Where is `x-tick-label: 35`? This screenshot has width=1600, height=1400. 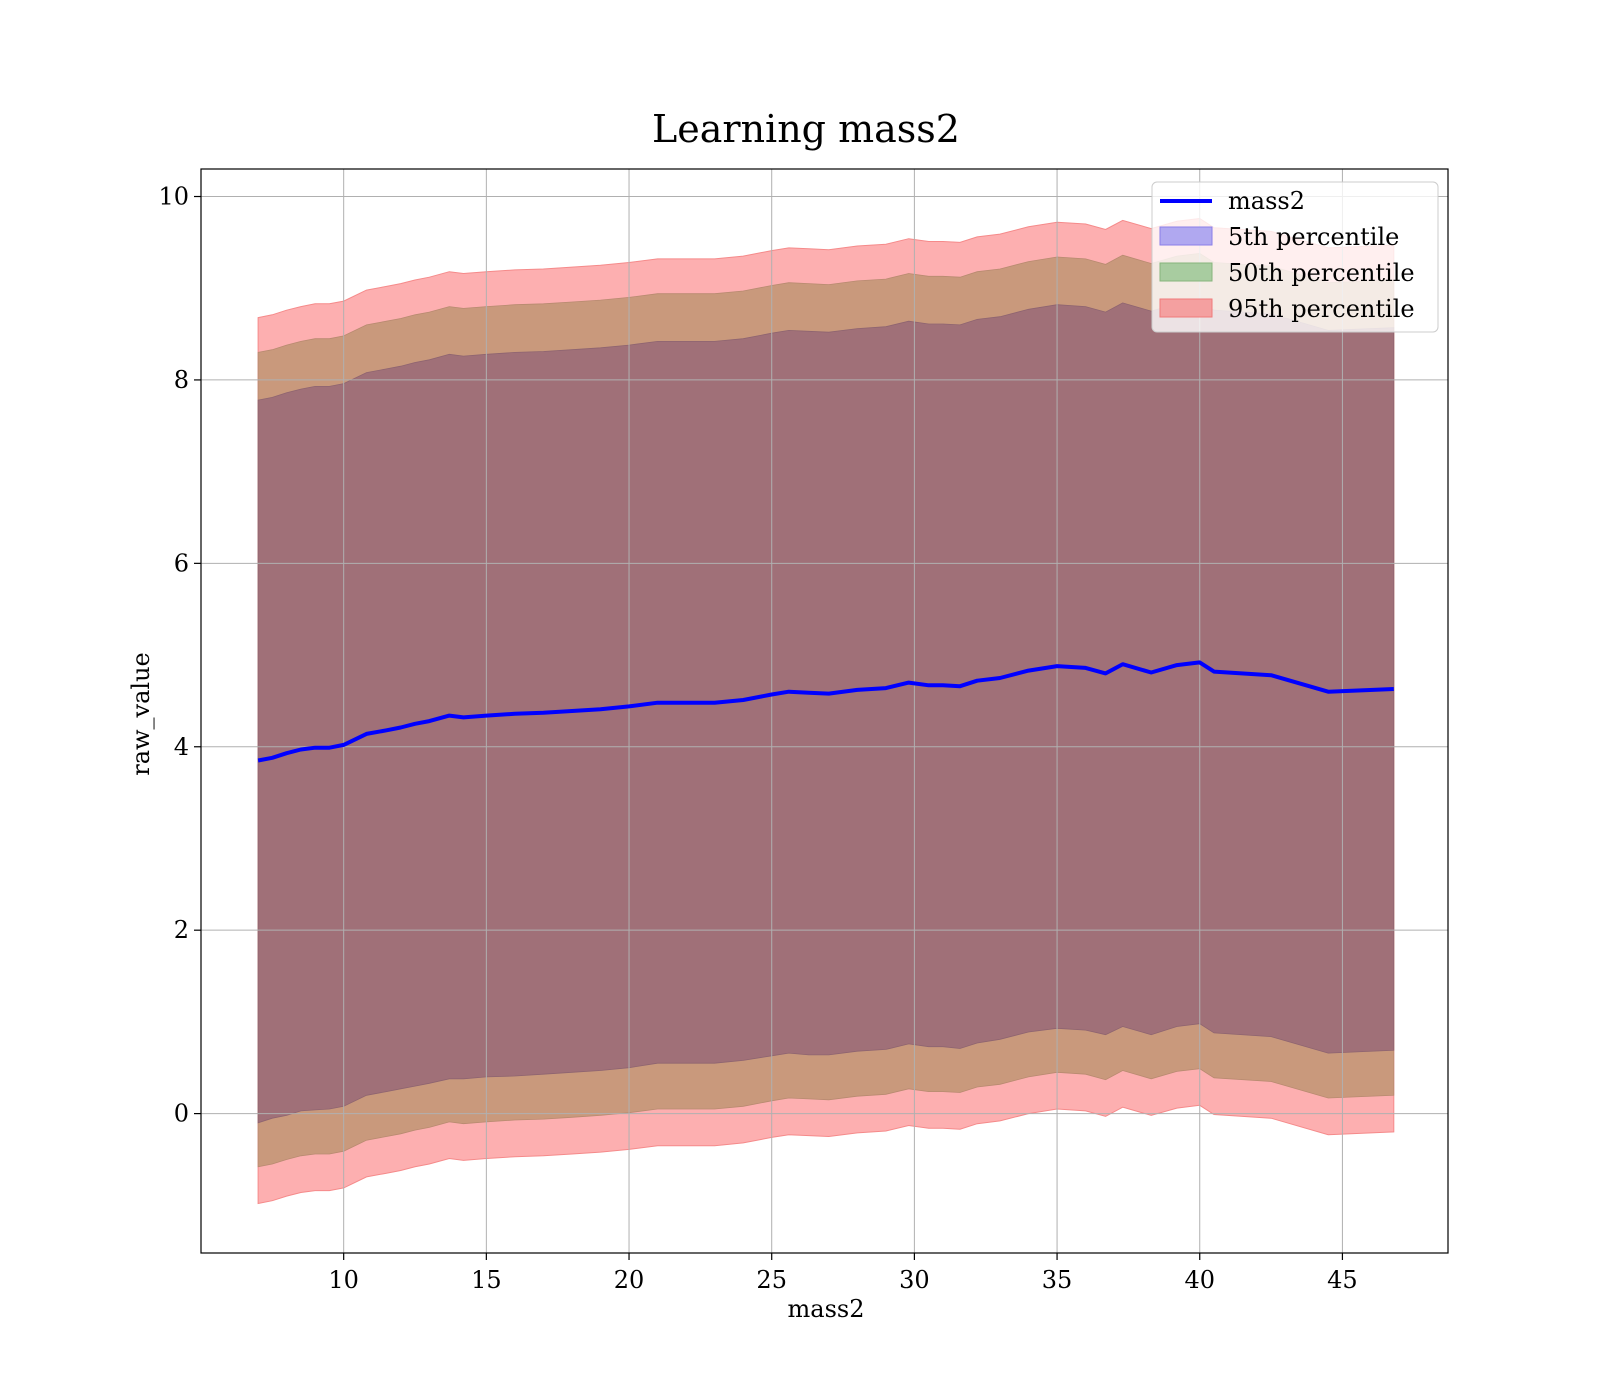
x-tick-label: 35 is located at coordinates (1057, 1280).